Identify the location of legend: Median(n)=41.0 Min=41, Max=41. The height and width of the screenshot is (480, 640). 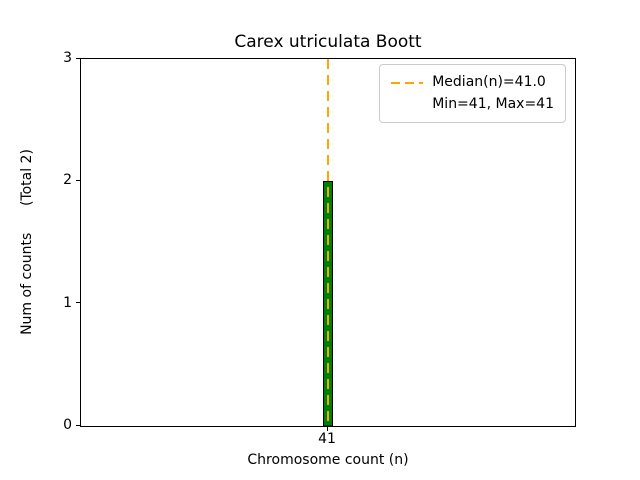
(472, 94).